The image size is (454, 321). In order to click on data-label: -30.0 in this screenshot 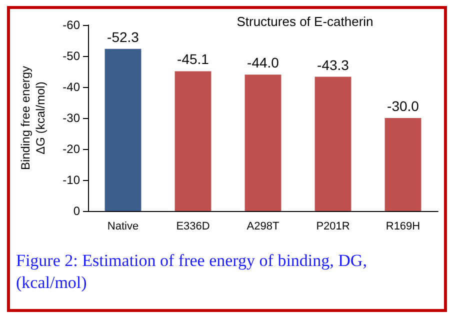, I will do `click(403, 106)`.